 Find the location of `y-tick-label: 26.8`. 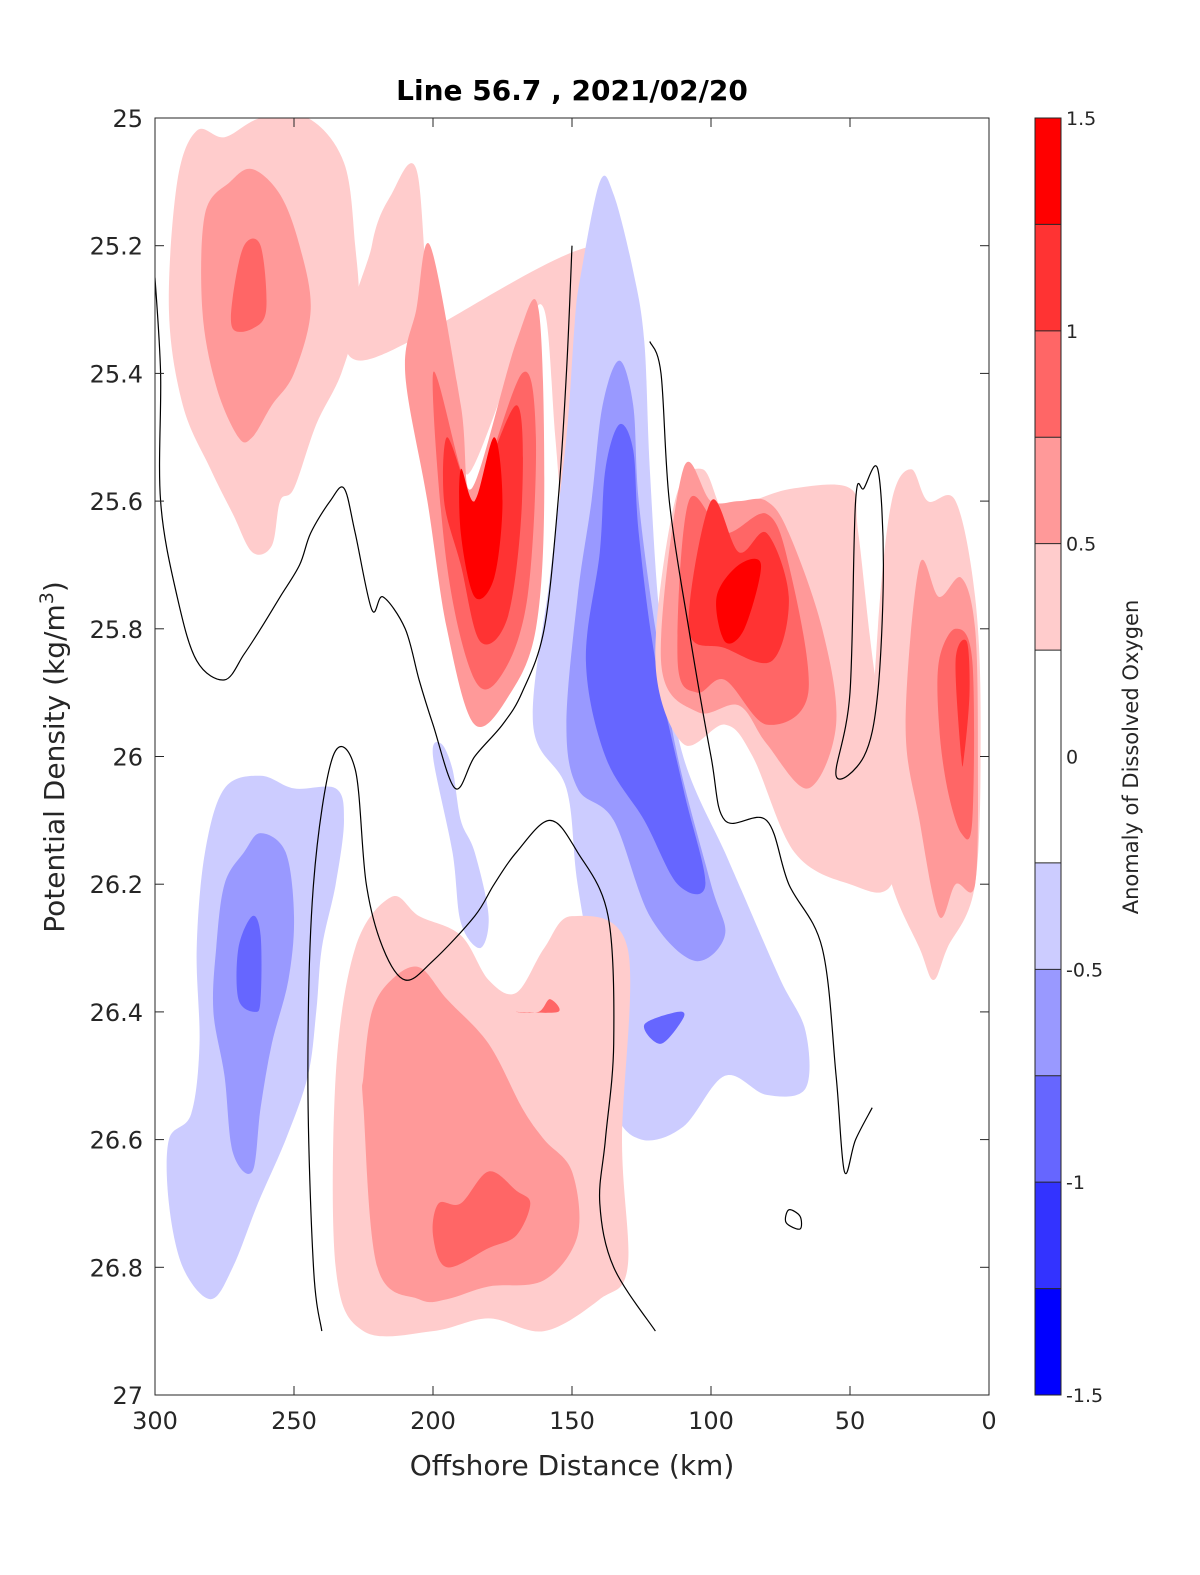

y-tick-label: 26.8 is located at coordinates (116, 1268).